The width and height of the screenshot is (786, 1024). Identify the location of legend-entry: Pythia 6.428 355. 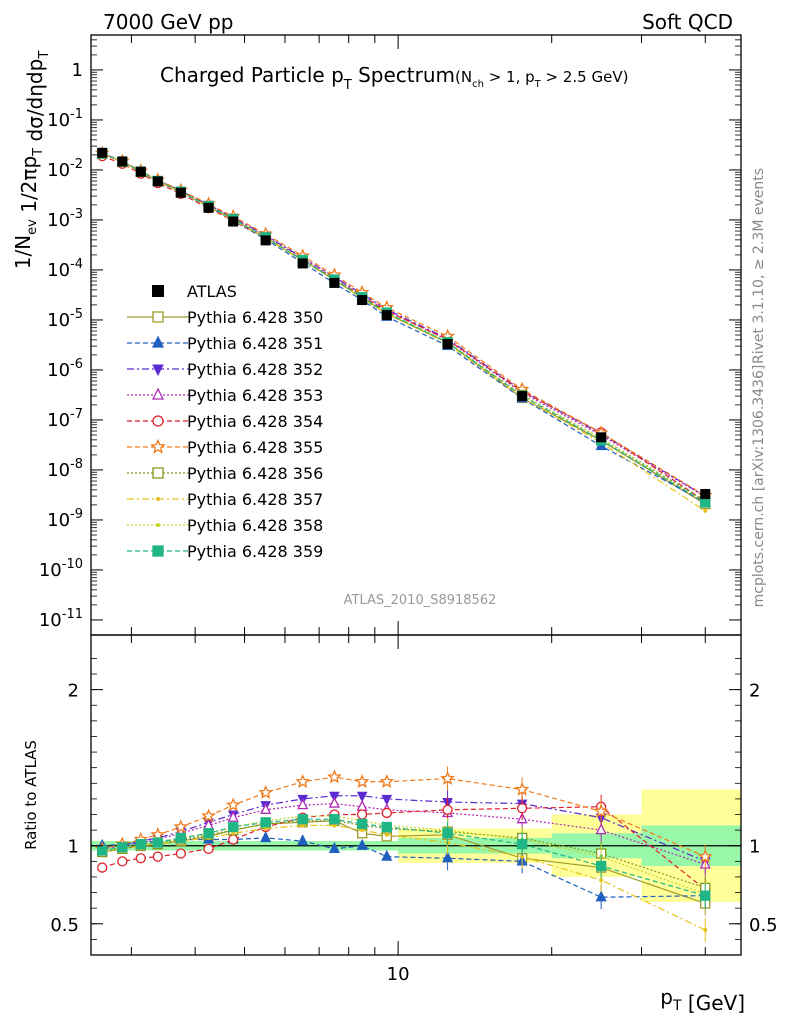
(225, 447).